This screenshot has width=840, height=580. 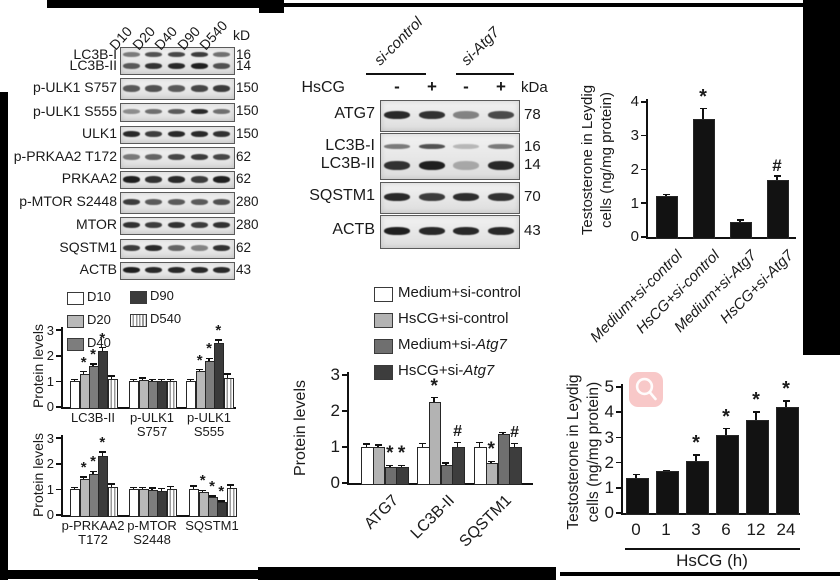 What do you see at coordinates (347, 164) in the screenshot?
I see `blot-row-label: LC3B-II` at bounding box center [347, 164].